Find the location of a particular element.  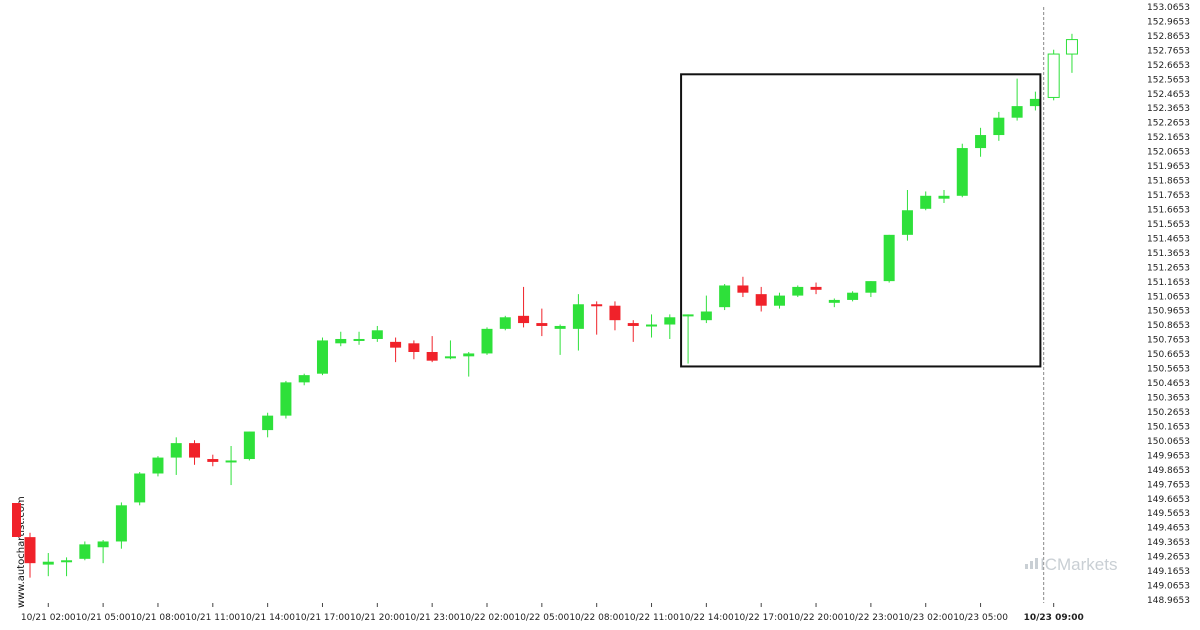

y-tick-label: 149.4653 is located at coordinates (1168, 529).